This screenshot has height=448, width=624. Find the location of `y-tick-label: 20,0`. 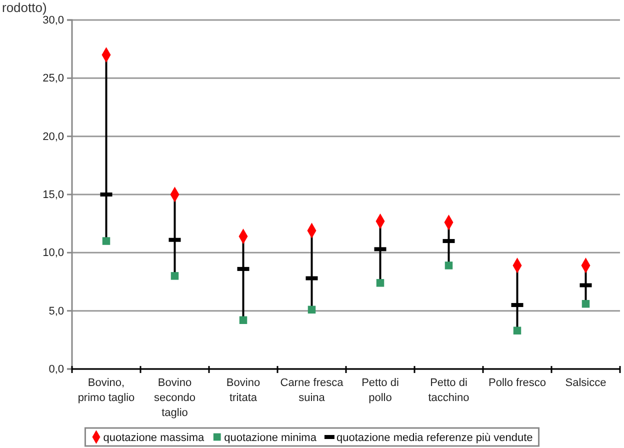

y-tick-label: 20,0 is located at coordinates (53, 136).